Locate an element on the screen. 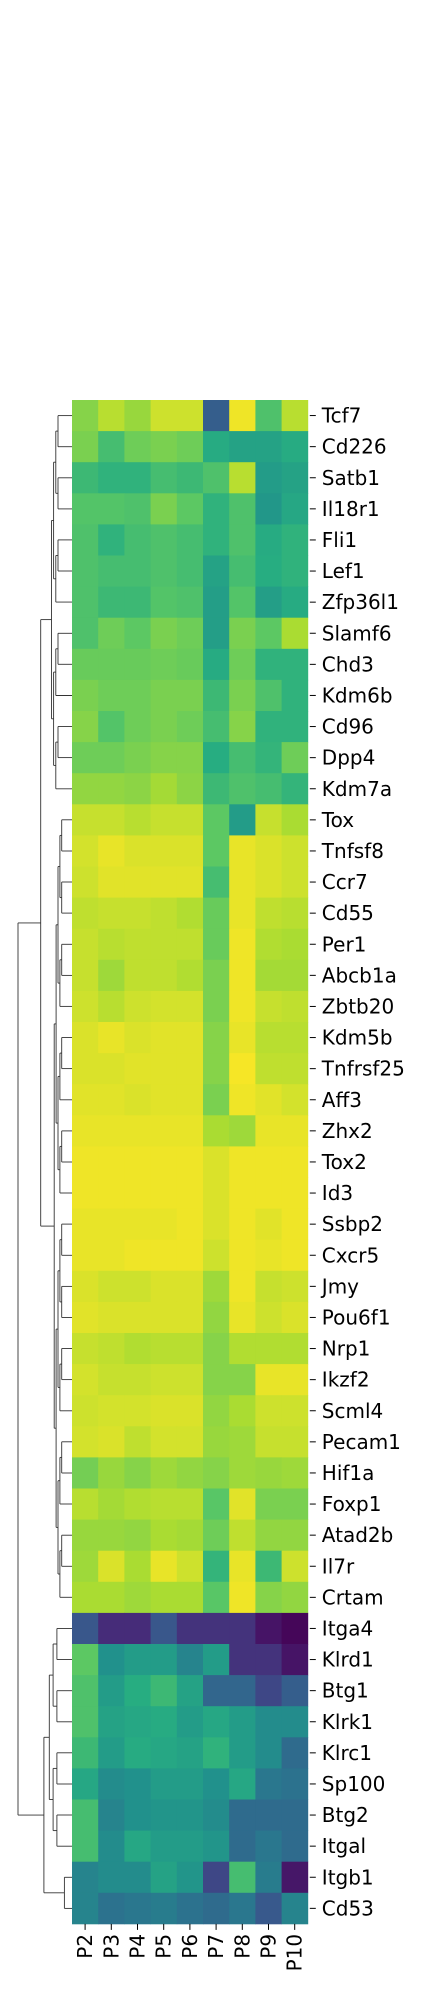 The width and height of the screenshot is (435, 2010). column-label: P5 is located at coordinates (164, 1946).